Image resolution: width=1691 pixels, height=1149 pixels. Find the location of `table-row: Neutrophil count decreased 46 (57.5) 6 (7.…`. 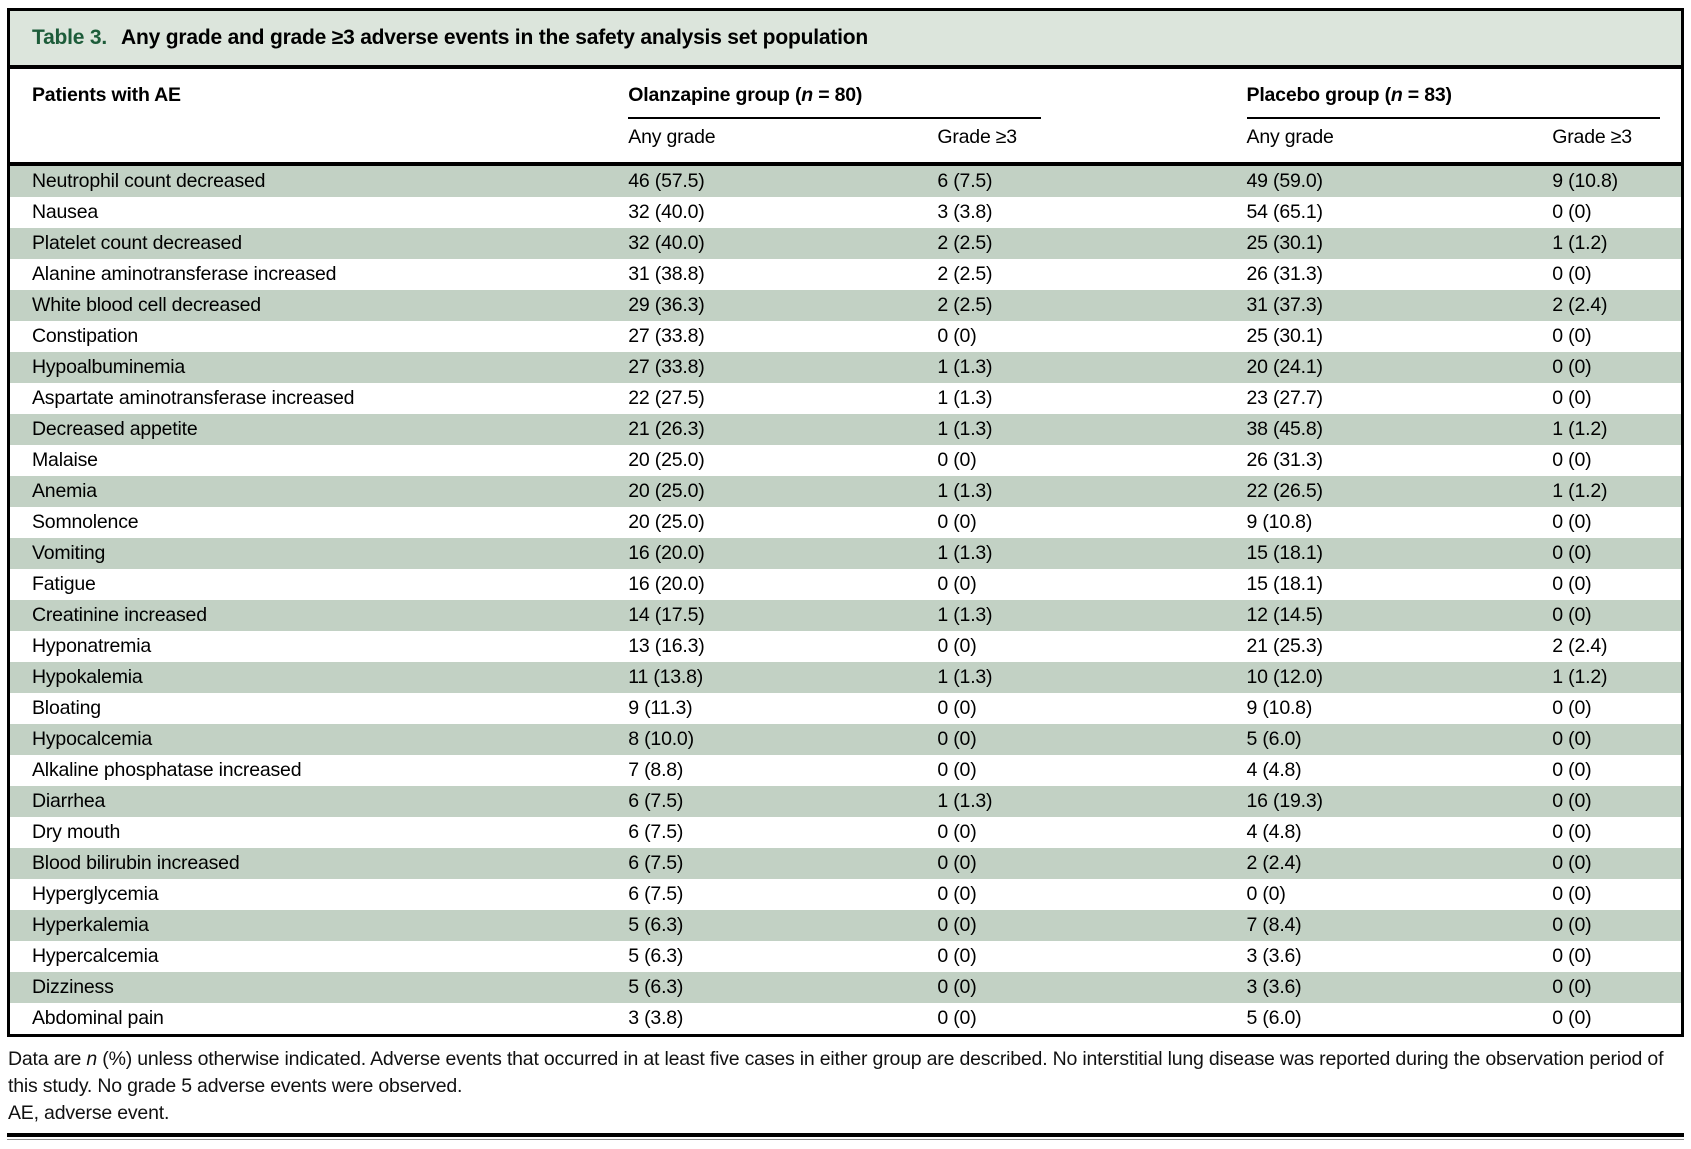

table-row: Neutrophil count decreased 46 (57.5) 6 (7.… is located at coordinates (845, 181).